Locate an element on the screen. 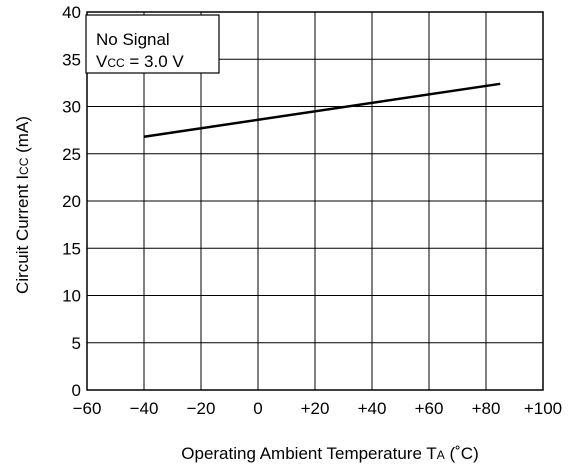 Image resolution: width=578 pixels, height=466 pixels. annotation-box: No Signal VCC = 3.0 V is located at coordinates (152, 44).